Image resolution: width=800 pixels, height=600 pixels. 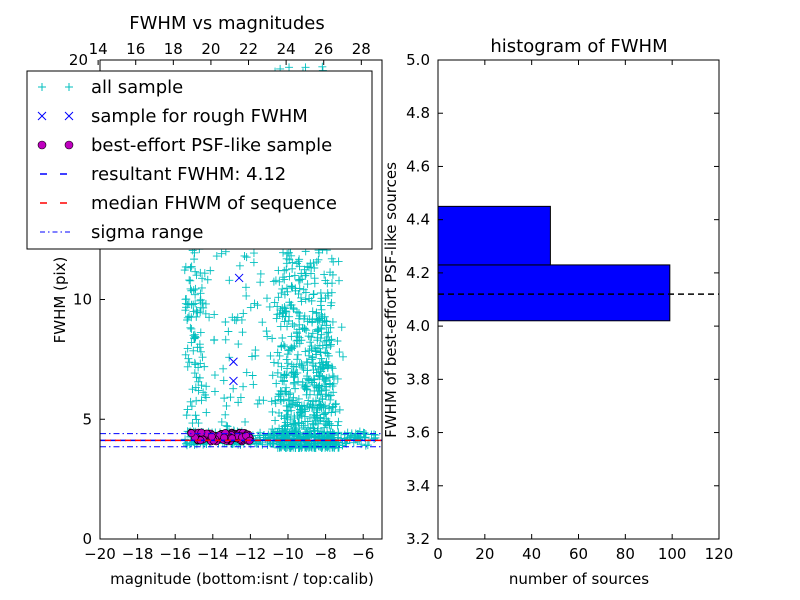 What do you see at coordinates (188, 174) in the screenshot?
I see `legend-label: resultant FWHM: 4.12` at bounding box center [188, 174].